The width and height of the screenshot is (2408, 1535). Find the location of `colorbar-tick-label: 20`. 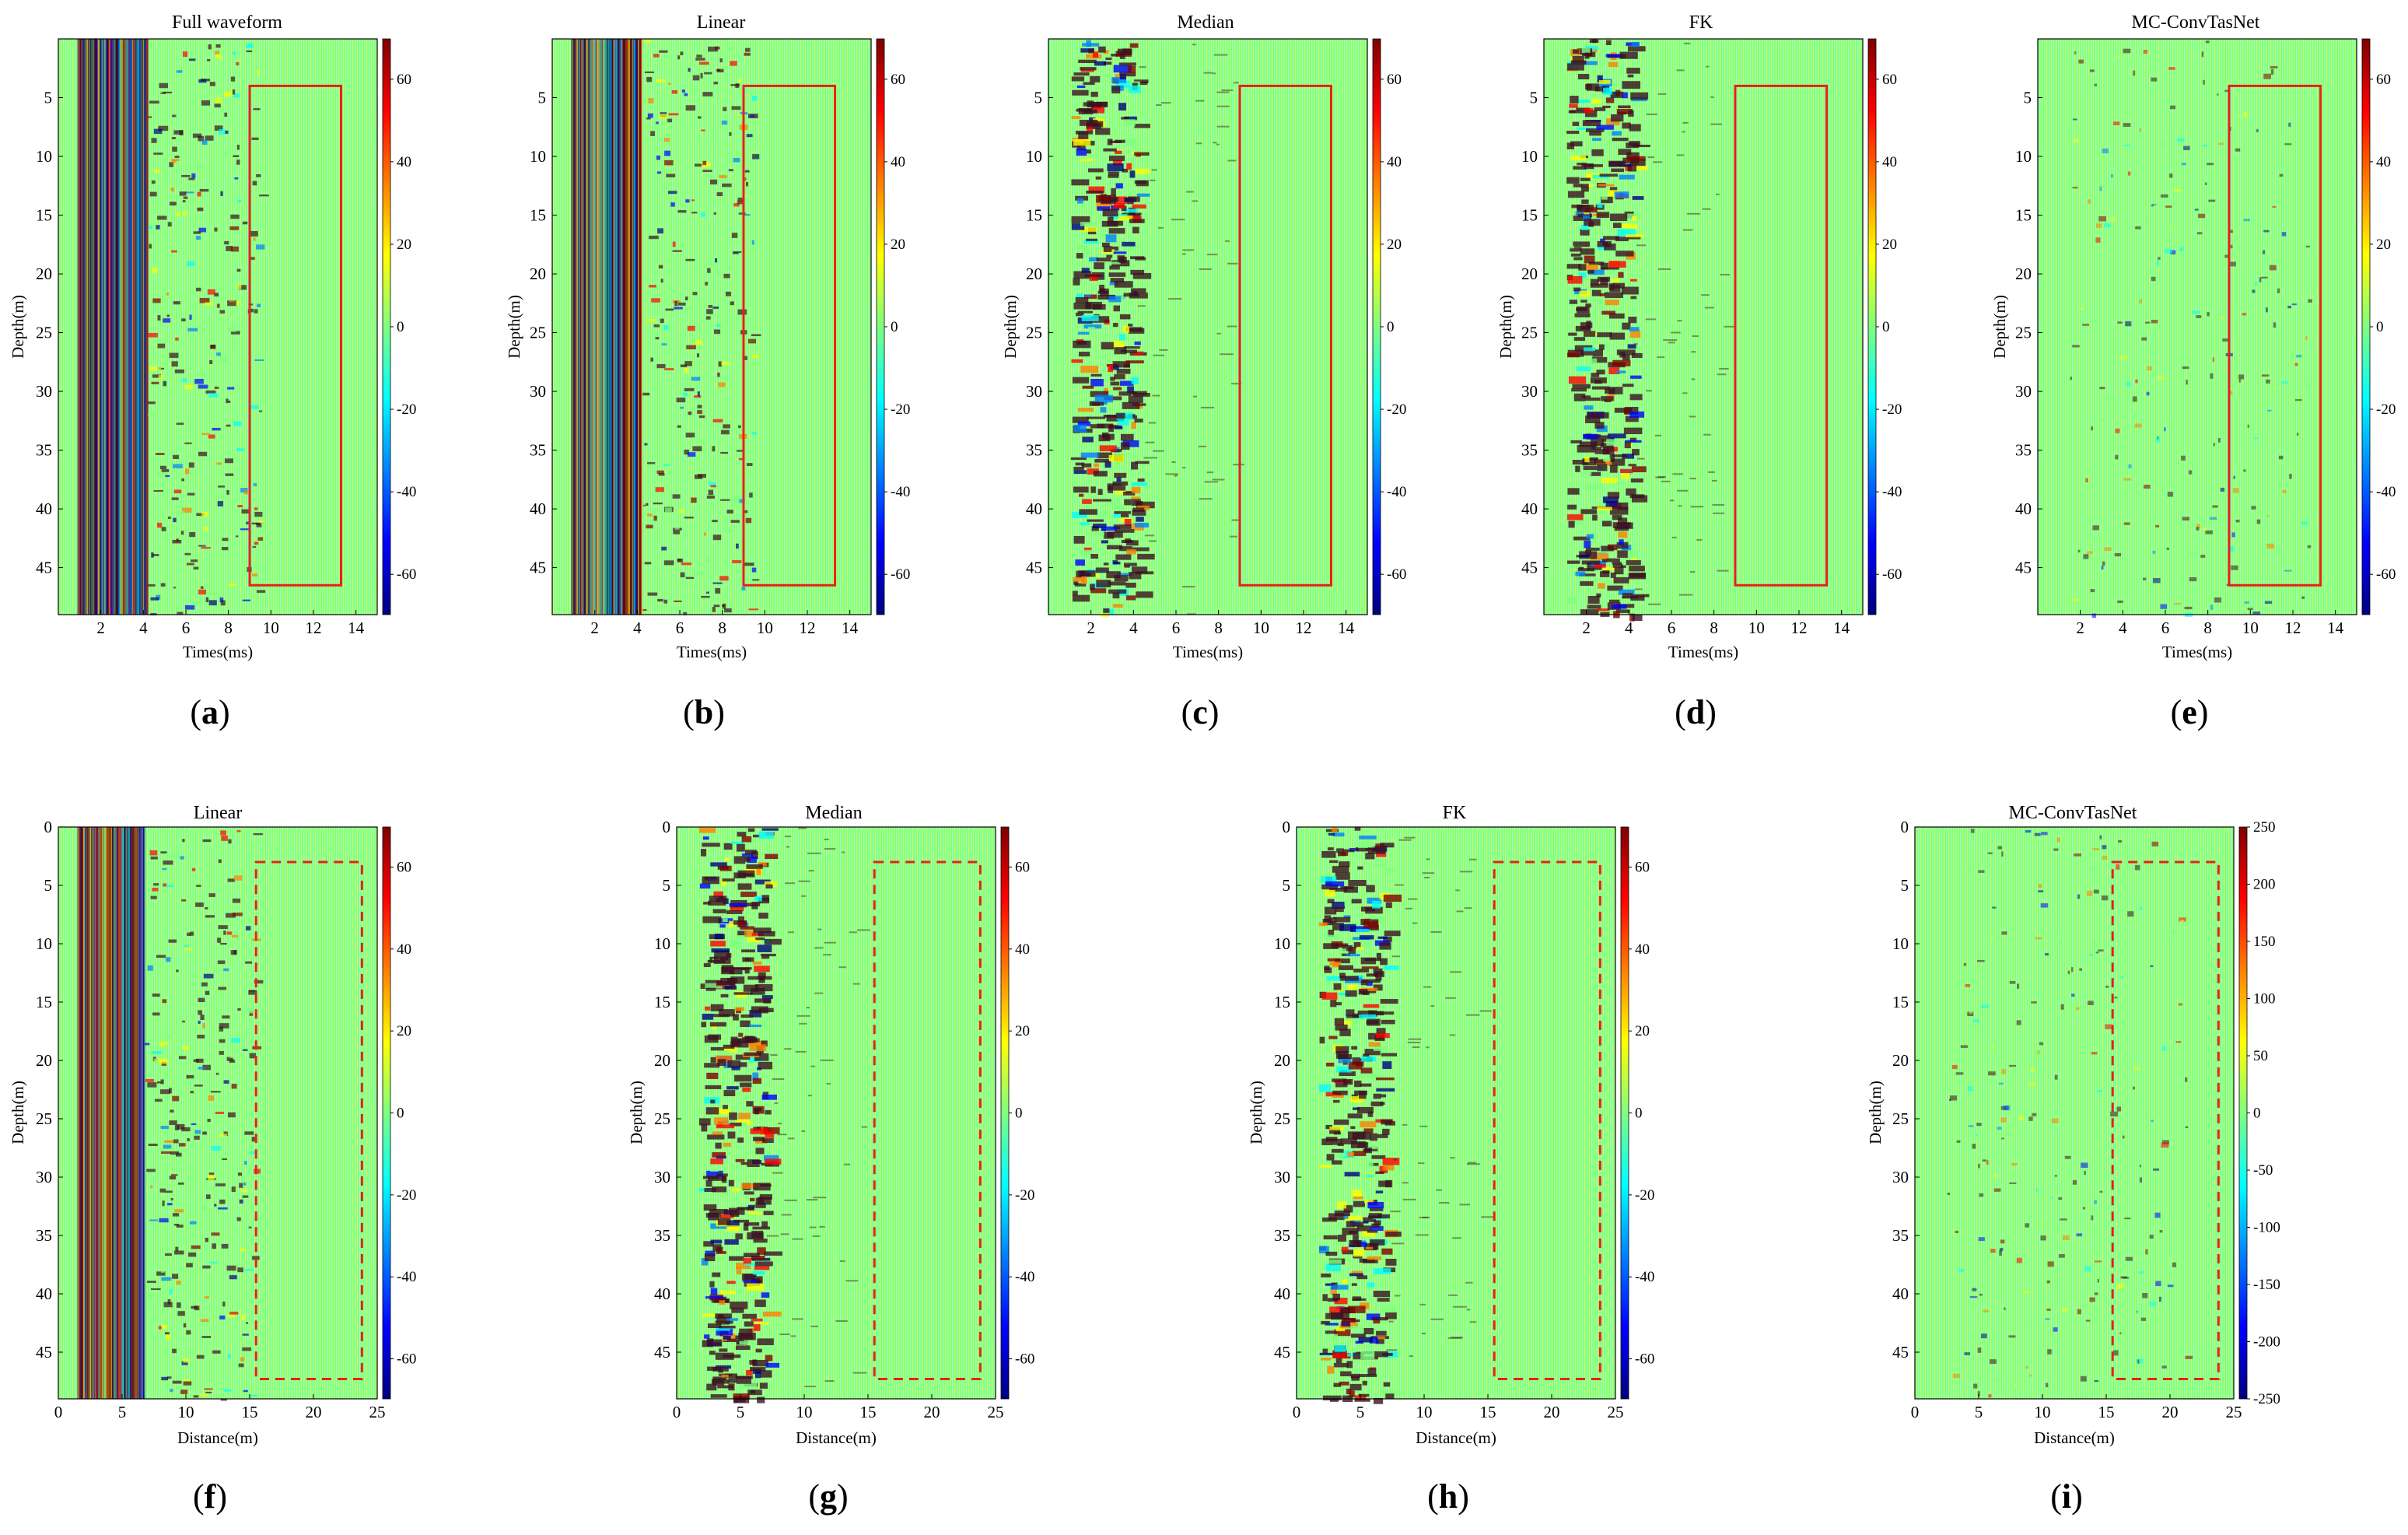

colorbar-tick-label: 20 is located at coordinates (1395, 245).